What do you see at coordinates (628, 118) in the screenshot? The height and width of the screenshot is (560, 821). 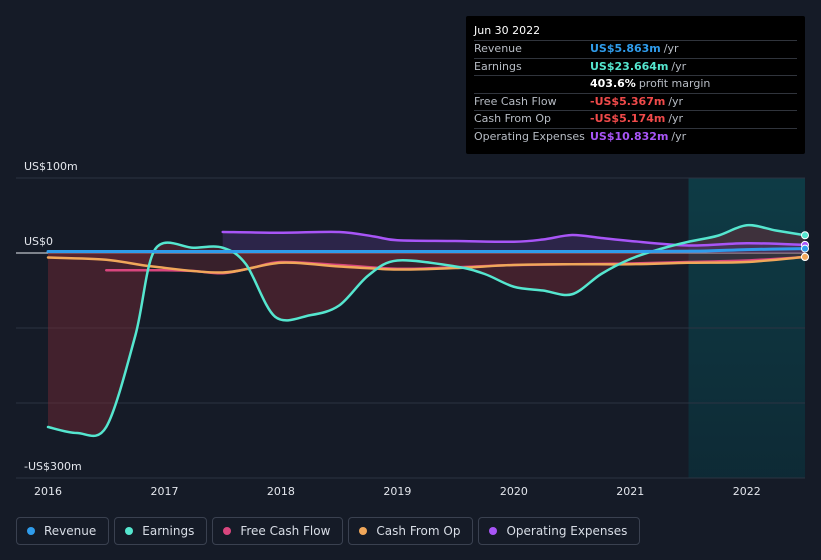 I see `tooltip-value: -US$5.174m` at bounding box center [628, 118].